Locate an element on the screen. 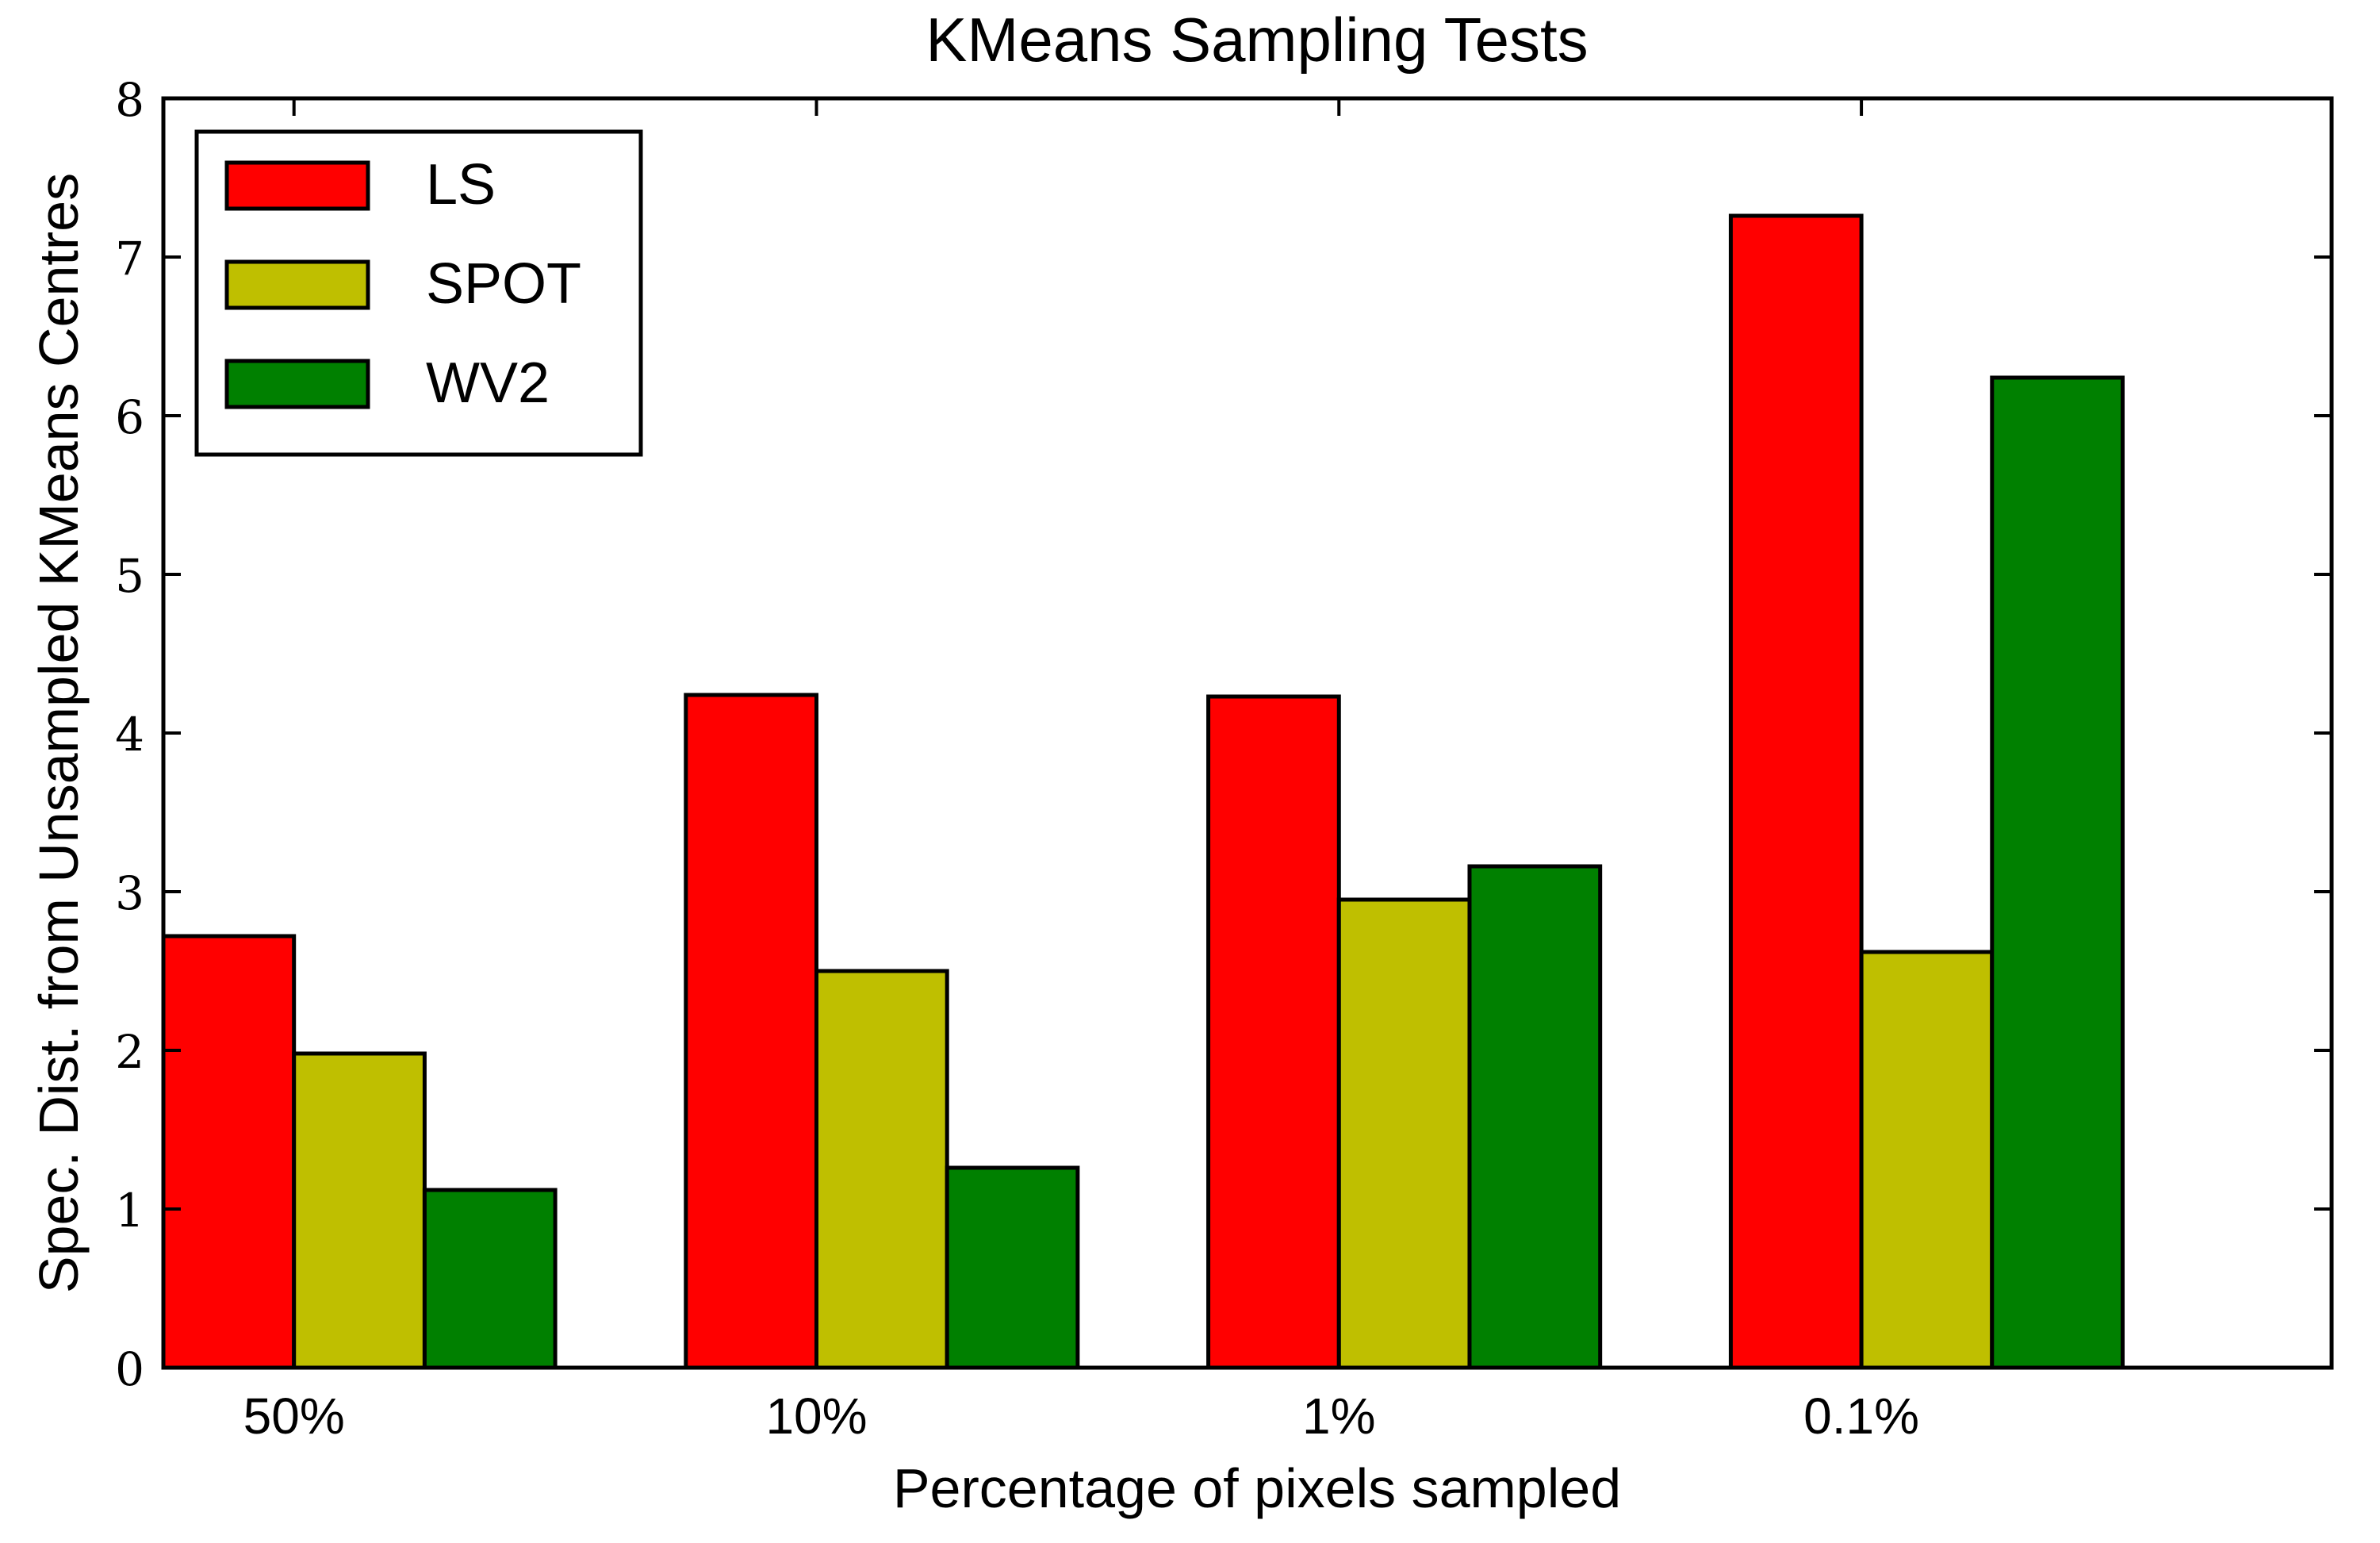  y-tick-labels: 0 1 2 3 4 5 6 7 8 is located at coordinates (129, 734).